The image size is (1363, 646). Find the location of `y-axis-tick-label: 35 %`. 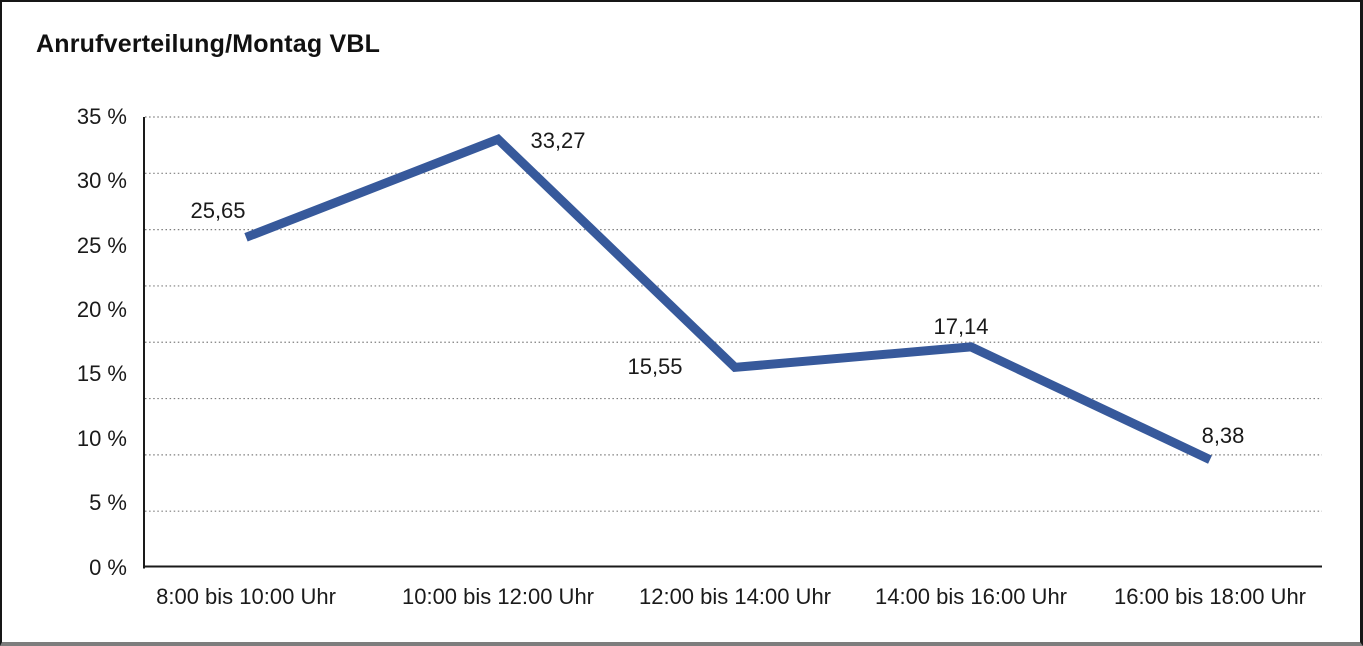

y-axis-tick-label: 35 % is located at coordinates (101, 116).